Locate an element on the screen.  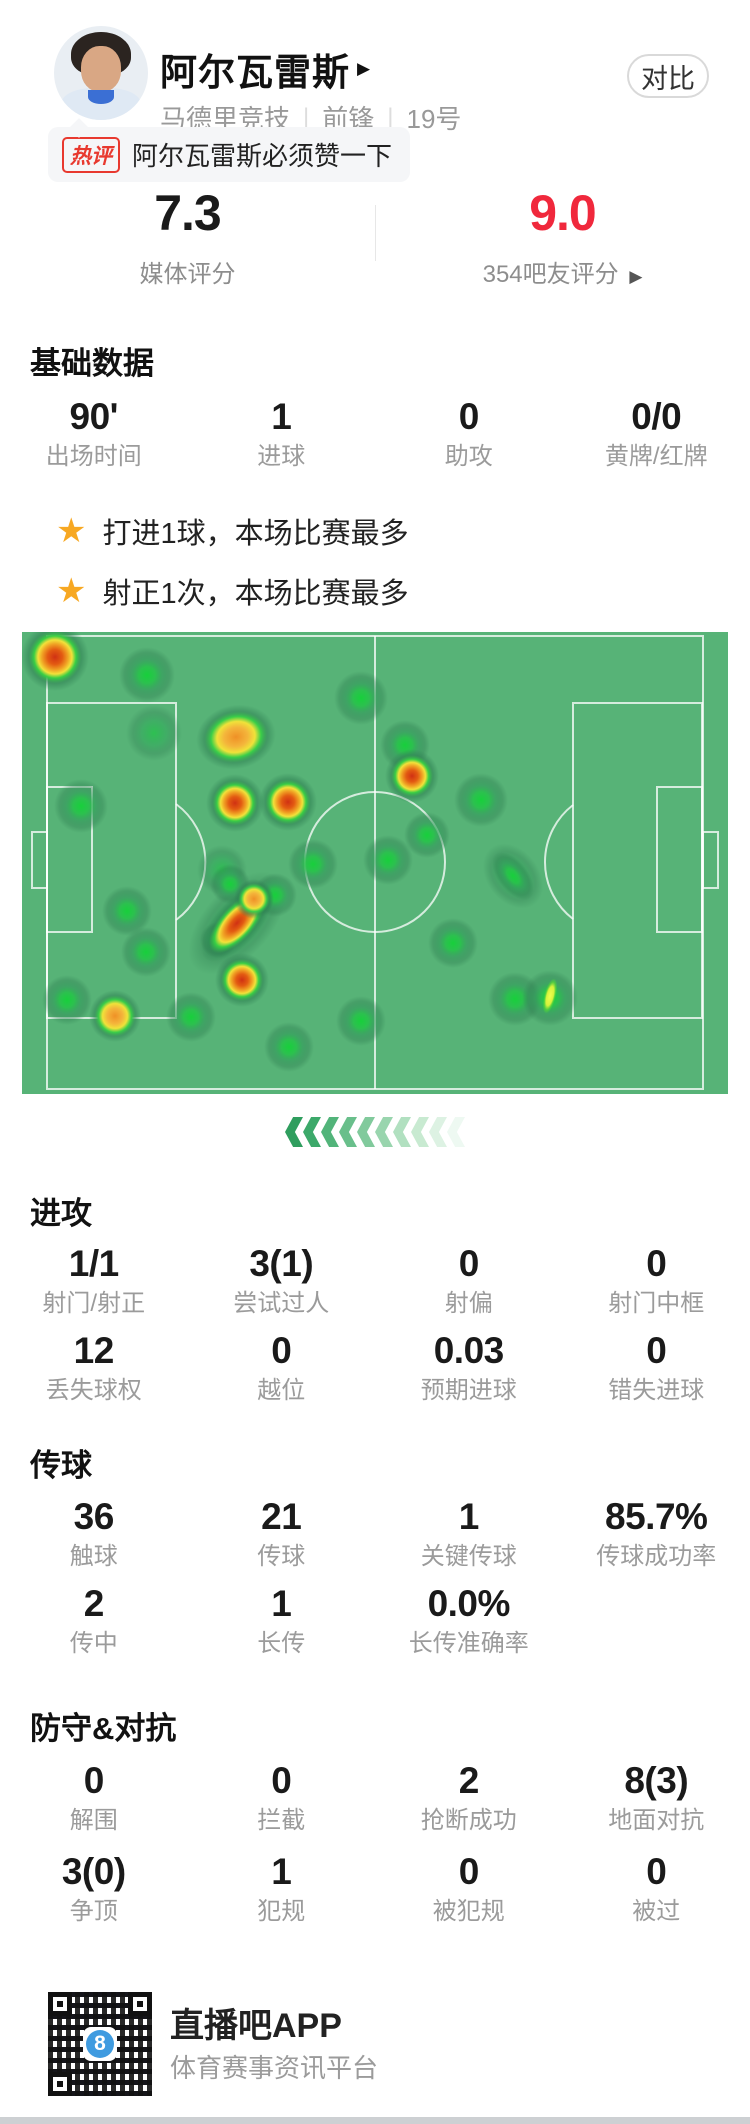
stat-value: 0/0 is located at coordinates (656, 416).